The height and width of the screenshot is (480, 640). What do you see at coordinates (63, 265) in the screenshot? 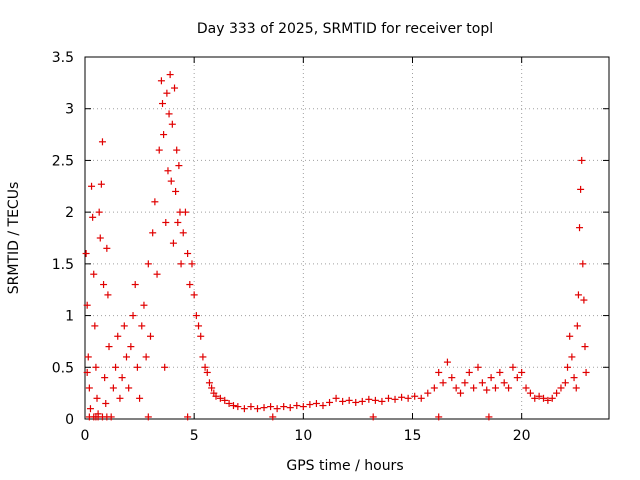
I see `y-tick-label: 1.5` at bounding box center [63, 265].